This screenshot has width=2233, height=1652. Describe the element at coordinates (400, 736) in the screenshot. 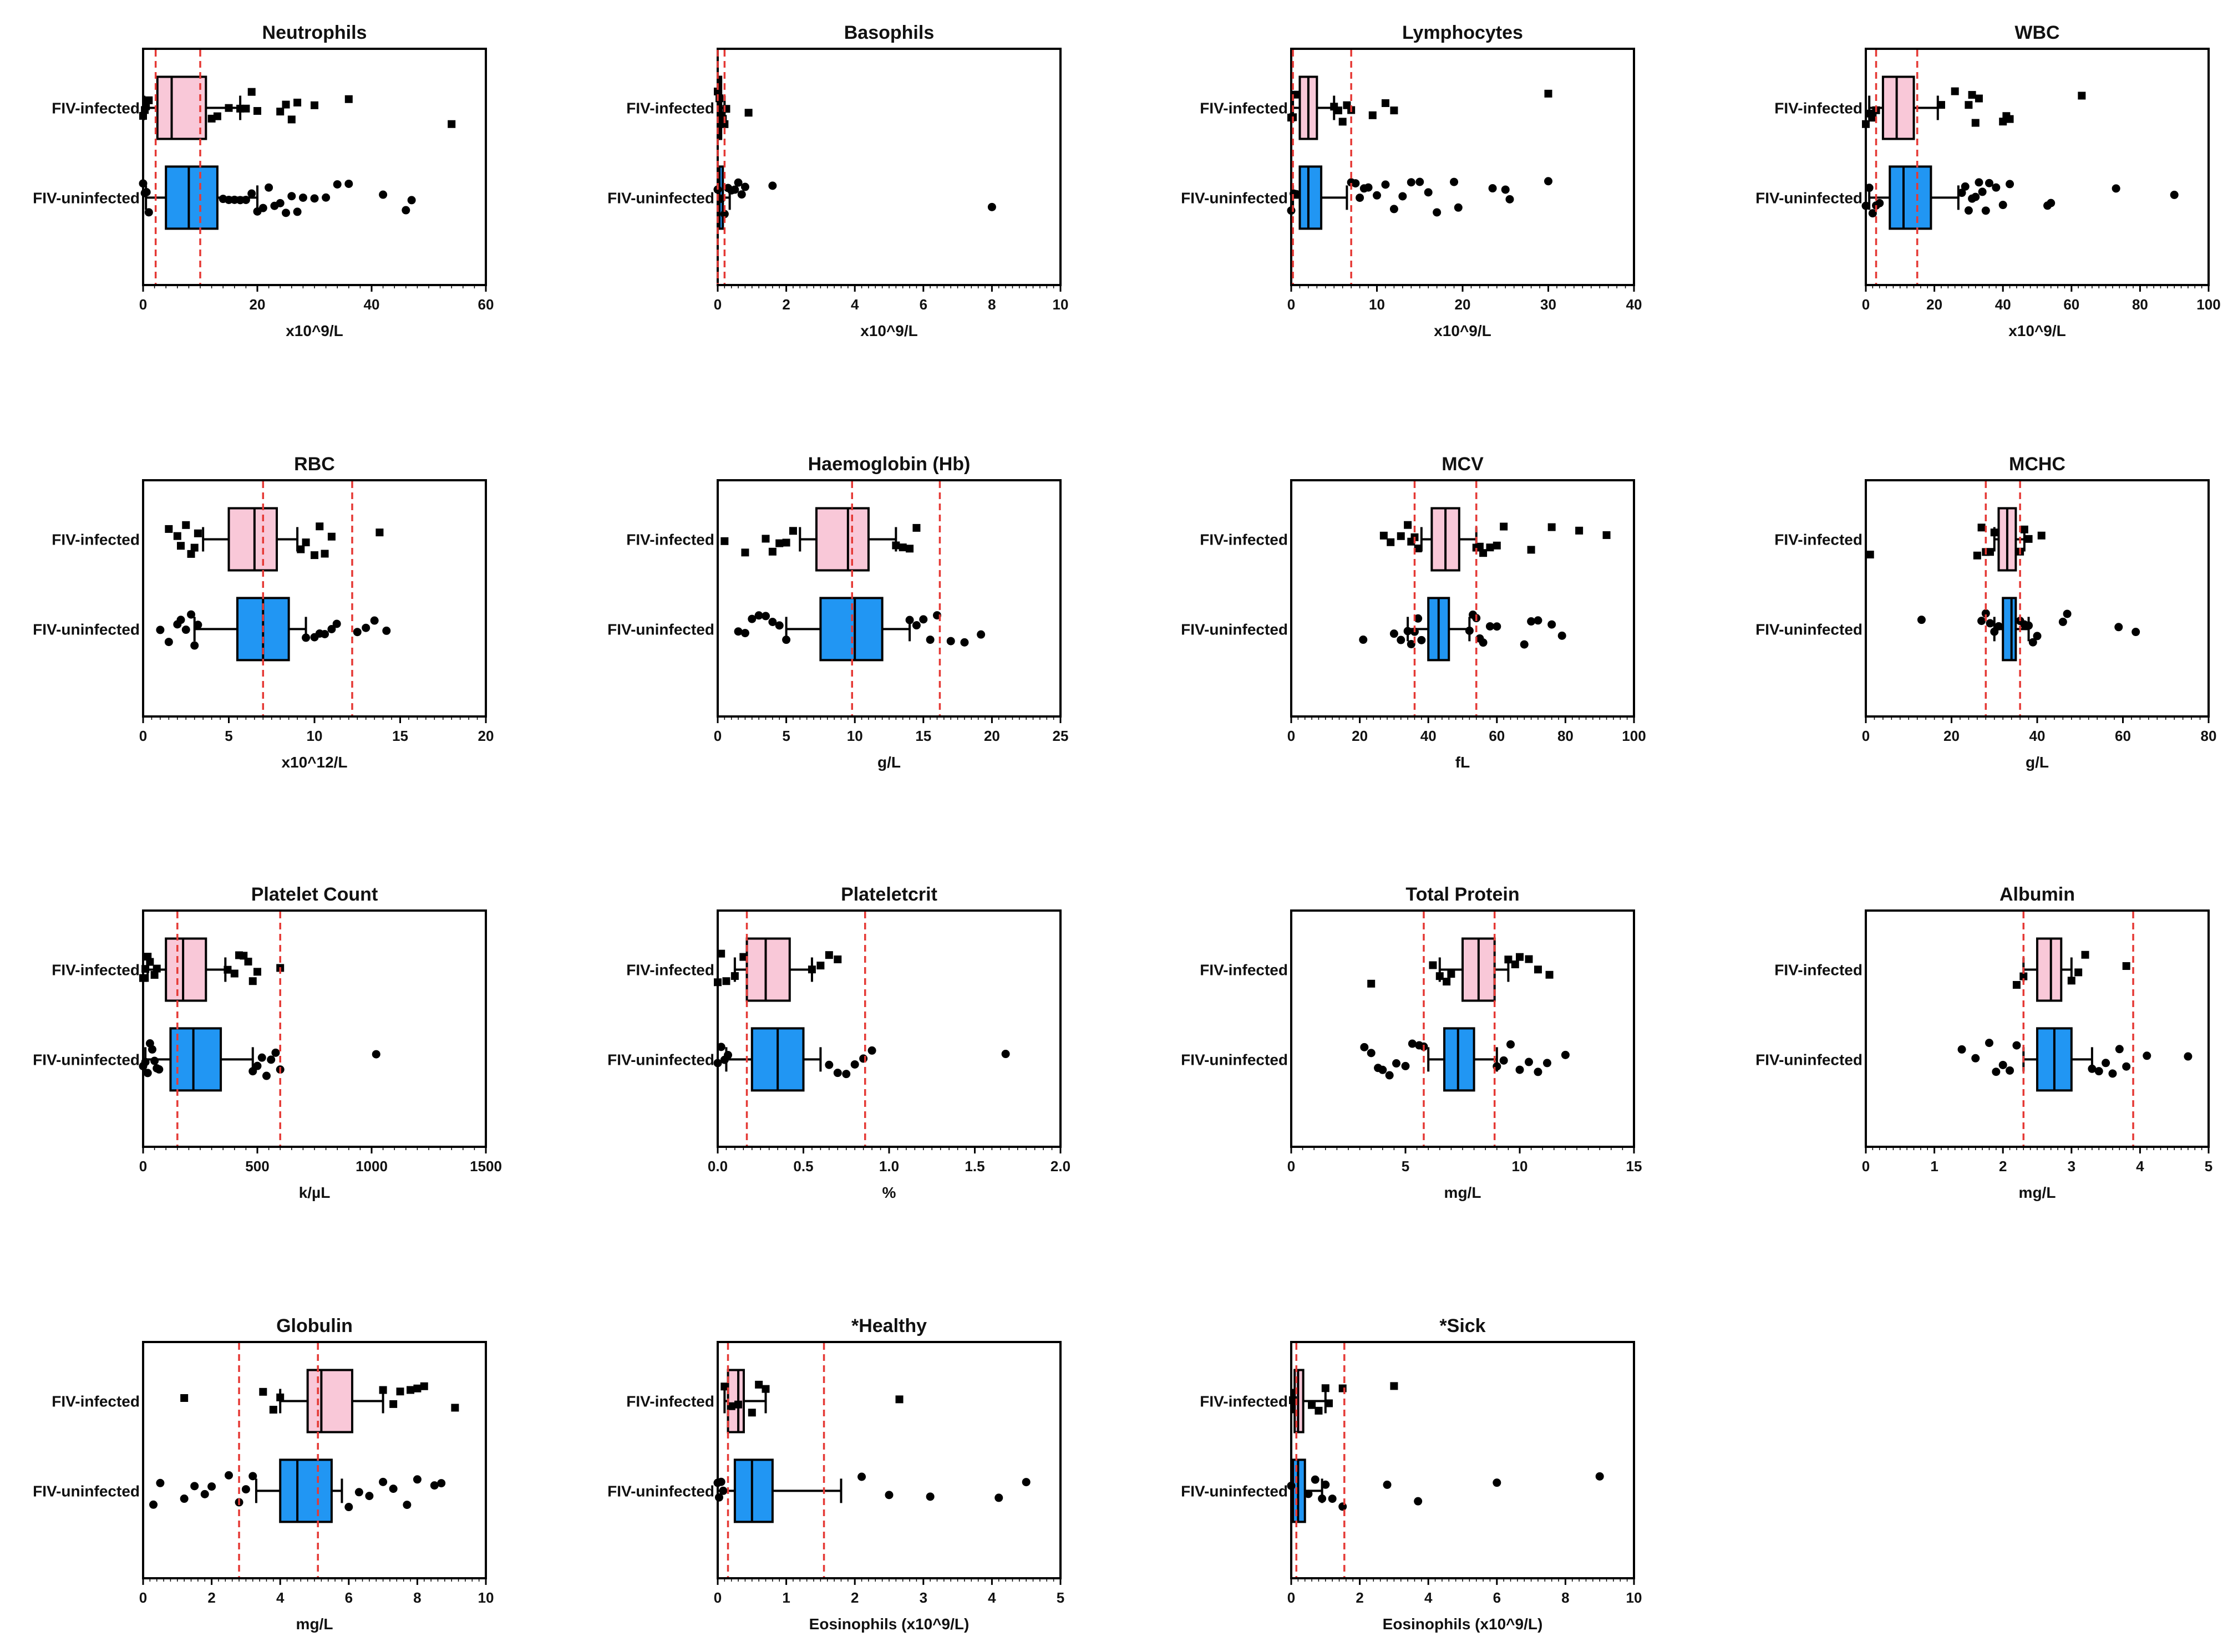

I see `x-tick-label: 15` at that location.